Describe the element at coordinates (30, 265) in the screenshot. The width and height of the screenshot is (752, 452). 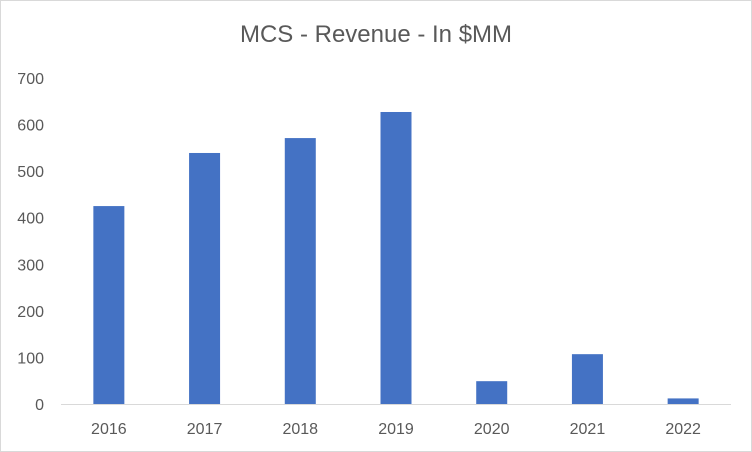
I see `y-tick-label: 300` at that location.